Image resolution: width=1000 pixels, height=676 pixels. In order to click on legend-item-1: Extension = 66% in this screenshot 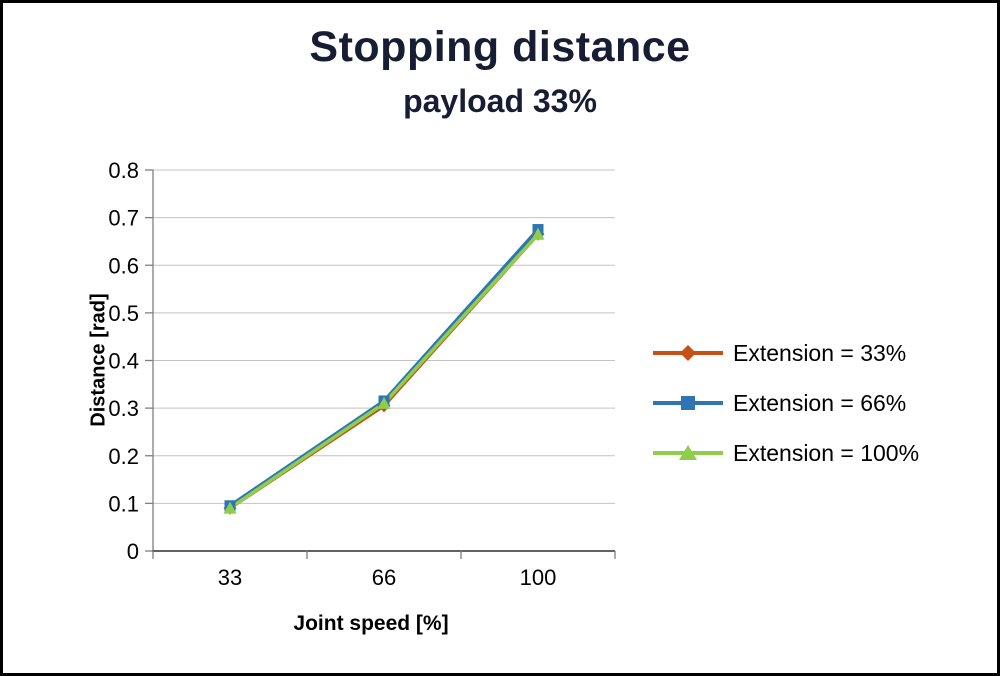, I will do `click(786, 403)`.